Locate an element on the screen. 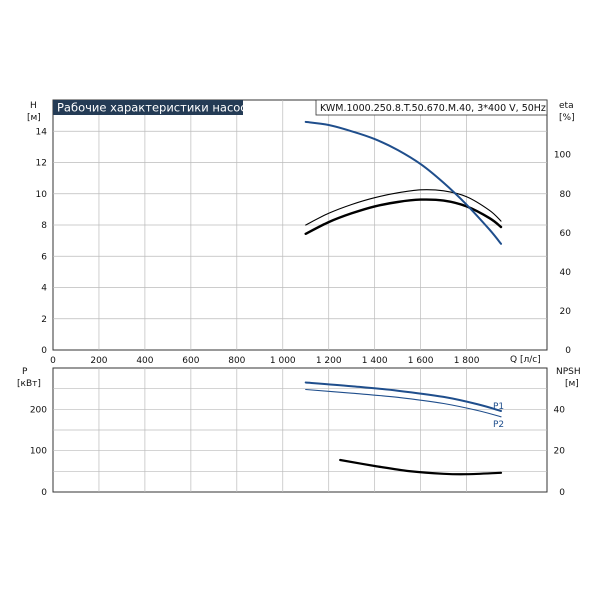 The width and height of the screenshot is (600, 600). upper-series is located at coordinates (403, 182).